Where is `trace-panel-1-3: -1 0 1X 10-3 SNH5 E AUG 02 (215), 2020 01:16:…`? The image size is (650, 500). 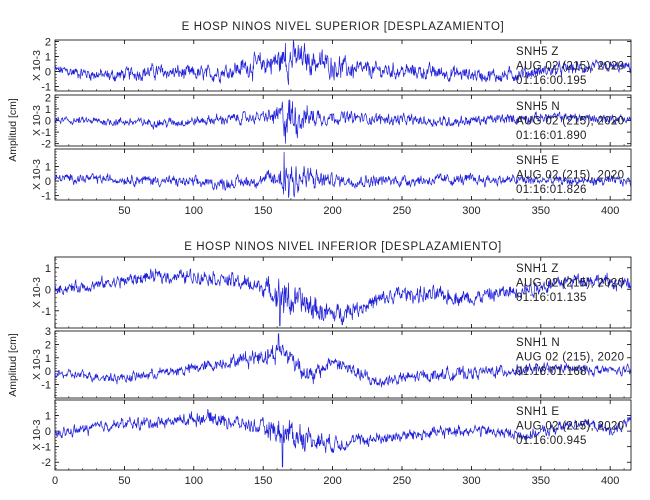 trace-panel-1-3: -1 0 1X 10-3 SNH5 E AUG 02 (215), 2020 01:16:… is located at coordinates (331, 175).